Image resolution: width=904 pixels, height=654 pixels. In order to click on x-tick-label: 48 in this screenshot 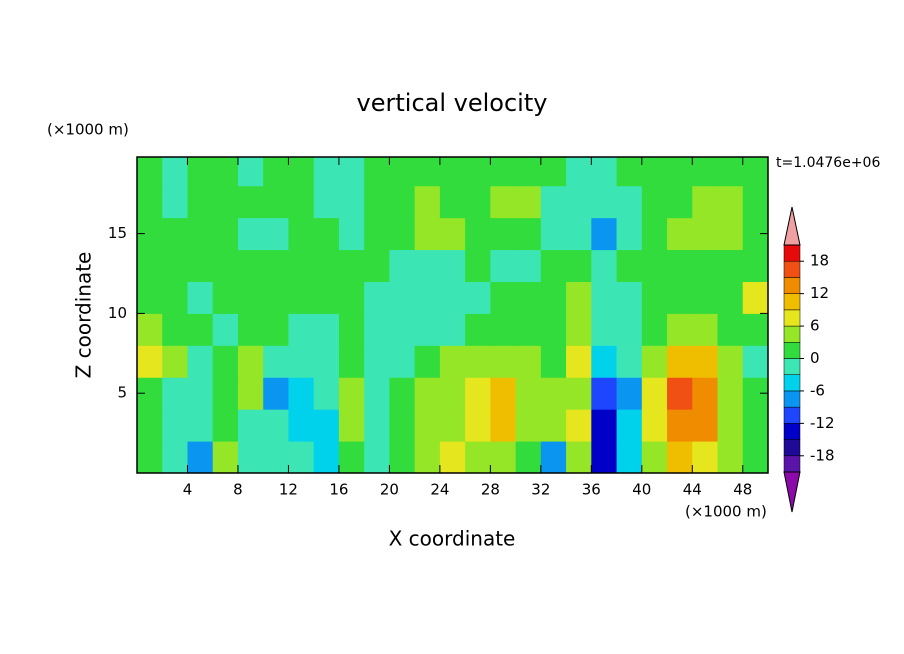, I will do `click(742, 490)`.